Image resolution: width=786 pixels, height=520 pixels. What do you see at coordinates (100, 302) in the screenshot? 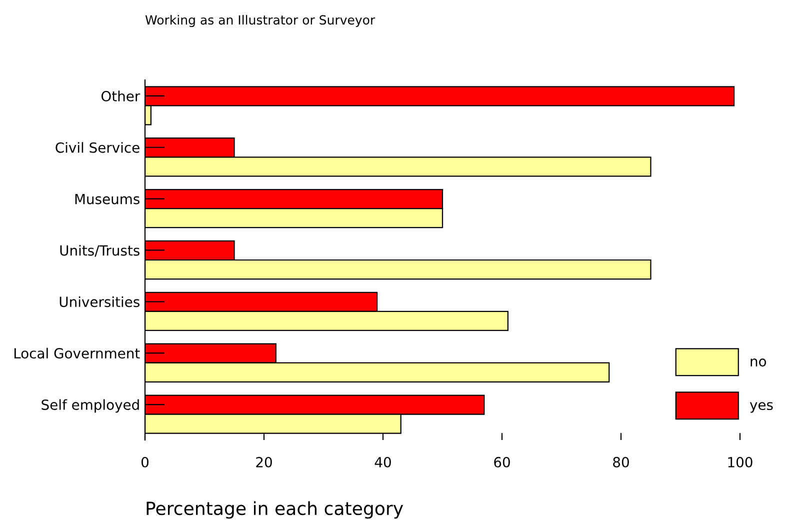
I see `y-tick-label: Universities` at bounding box center [100, 302].